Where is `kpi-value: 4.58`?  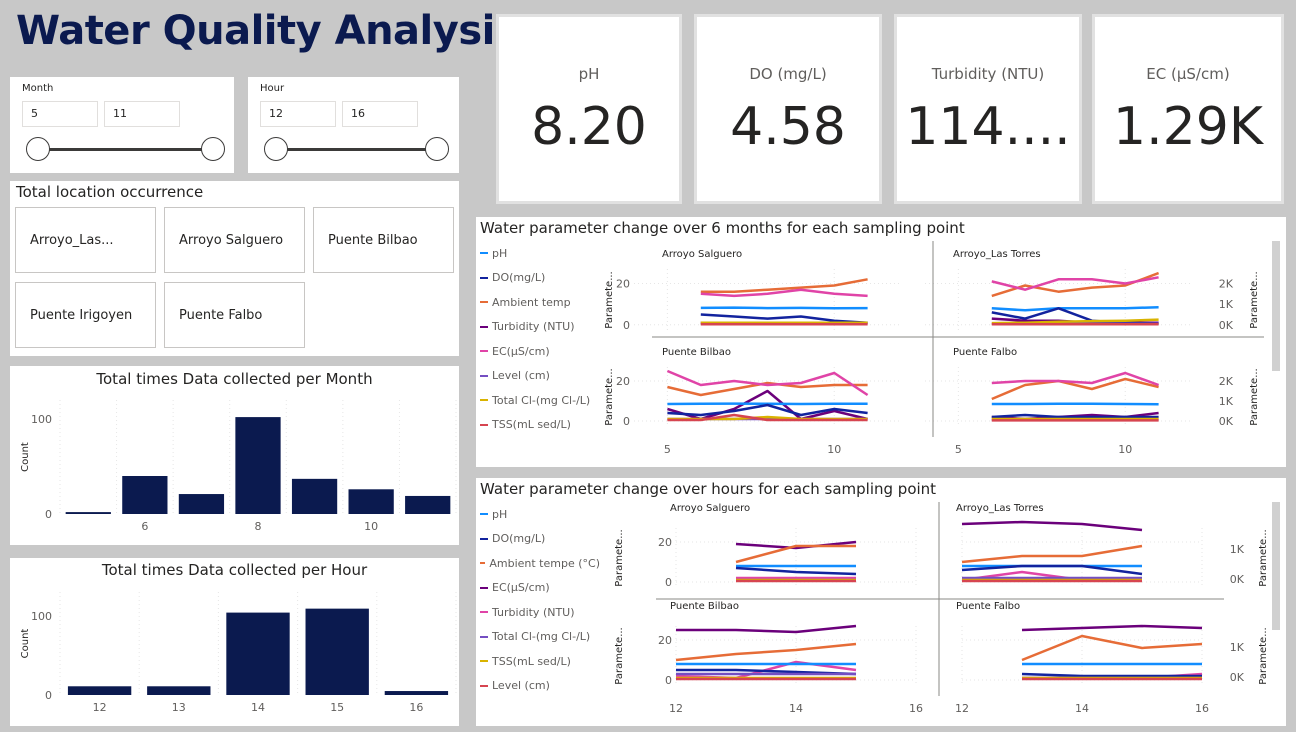 kpi-value: 4.58 is located at coordinates (788, 127).